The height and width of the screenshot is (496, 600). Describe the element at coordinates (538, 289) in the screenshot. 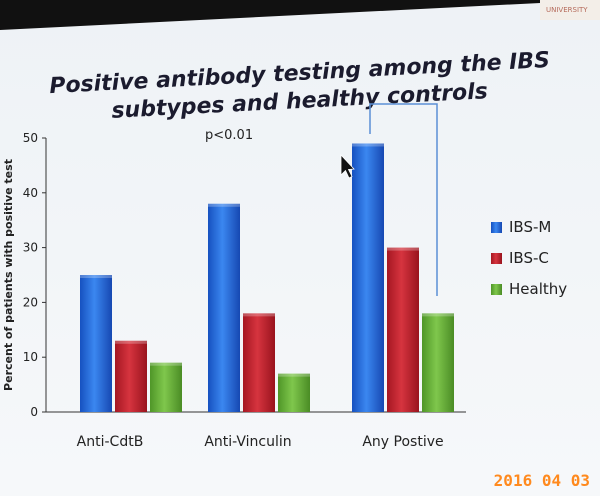

I see `legend-label: Healthy` at that location.